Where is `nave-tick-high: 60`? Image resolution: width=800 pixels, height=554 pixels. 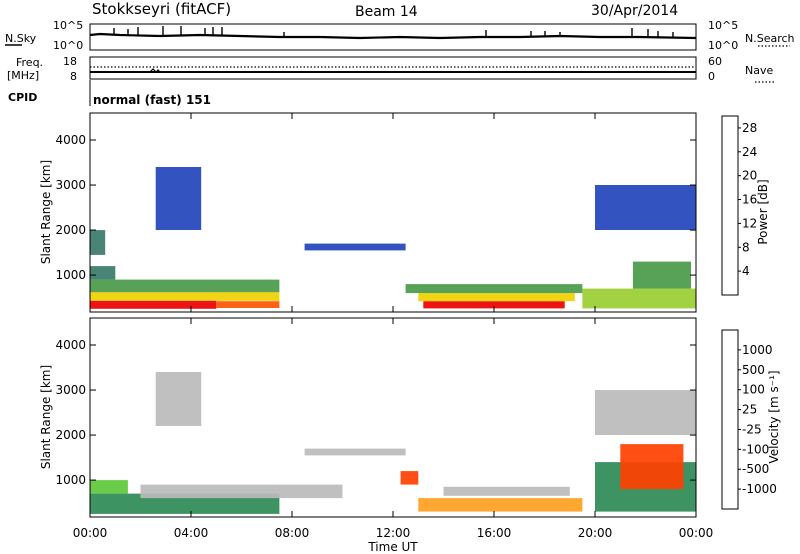
nave-tick-high: 60 is located at coordinates (715, 61).